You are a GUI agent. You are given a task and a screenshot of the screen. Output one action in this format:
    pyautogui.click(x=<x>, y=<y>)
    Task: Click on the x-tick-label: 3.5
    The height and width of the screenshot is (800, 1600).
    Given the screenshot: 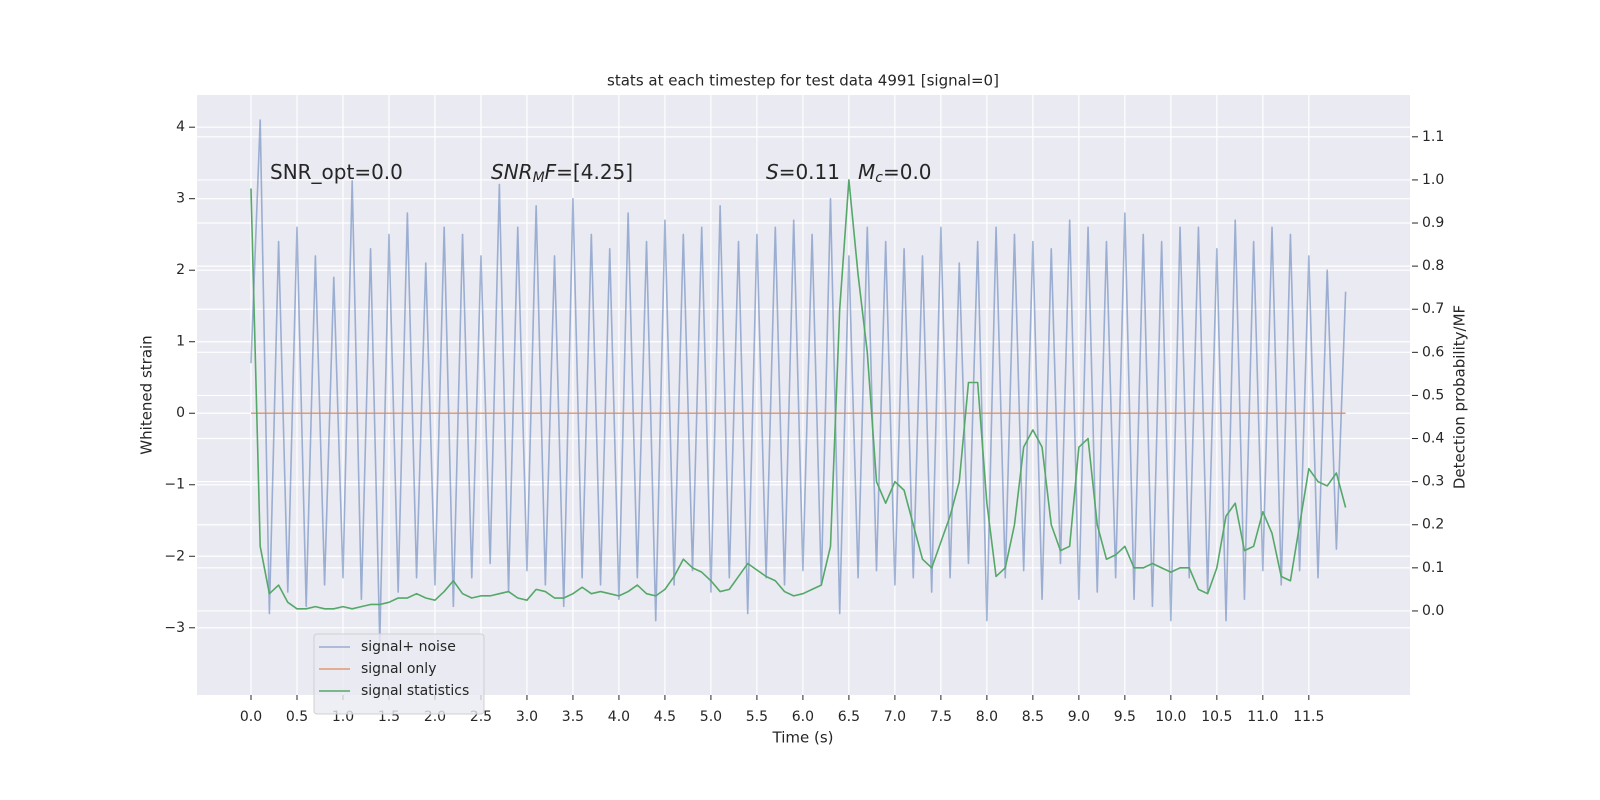 What is the action you would take?
    pyautogui.click(x=573, y=717)
    